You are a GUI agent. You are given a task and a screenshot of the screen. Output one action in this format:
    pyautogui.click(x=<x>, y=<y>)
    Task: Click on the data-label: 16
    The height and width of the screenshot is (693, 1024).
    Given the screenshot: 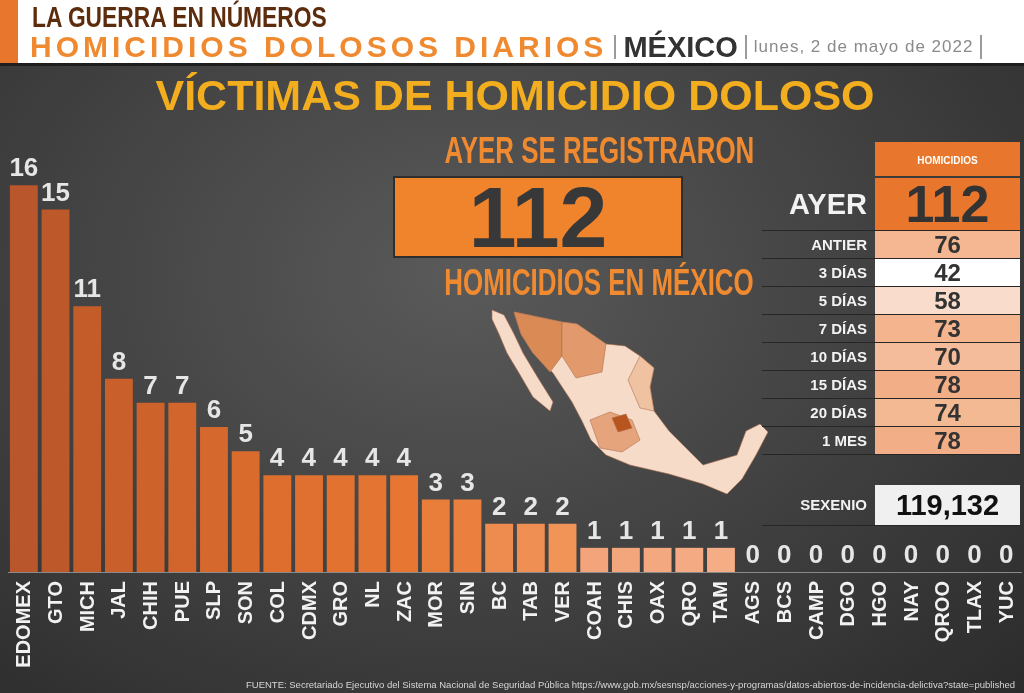 What is the action you would take?
    pyautogui.click(x=24, y=167)
    